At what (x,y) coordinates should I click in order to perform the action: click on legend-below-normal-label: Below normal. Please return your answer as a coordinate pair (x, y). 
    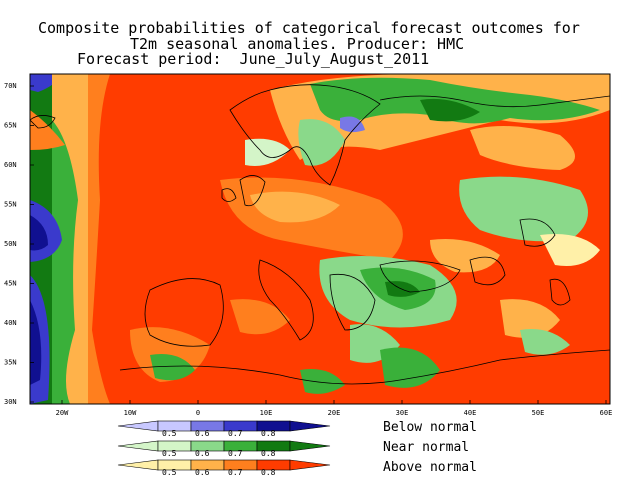
    Looking at the image, I should click on (430, 427).